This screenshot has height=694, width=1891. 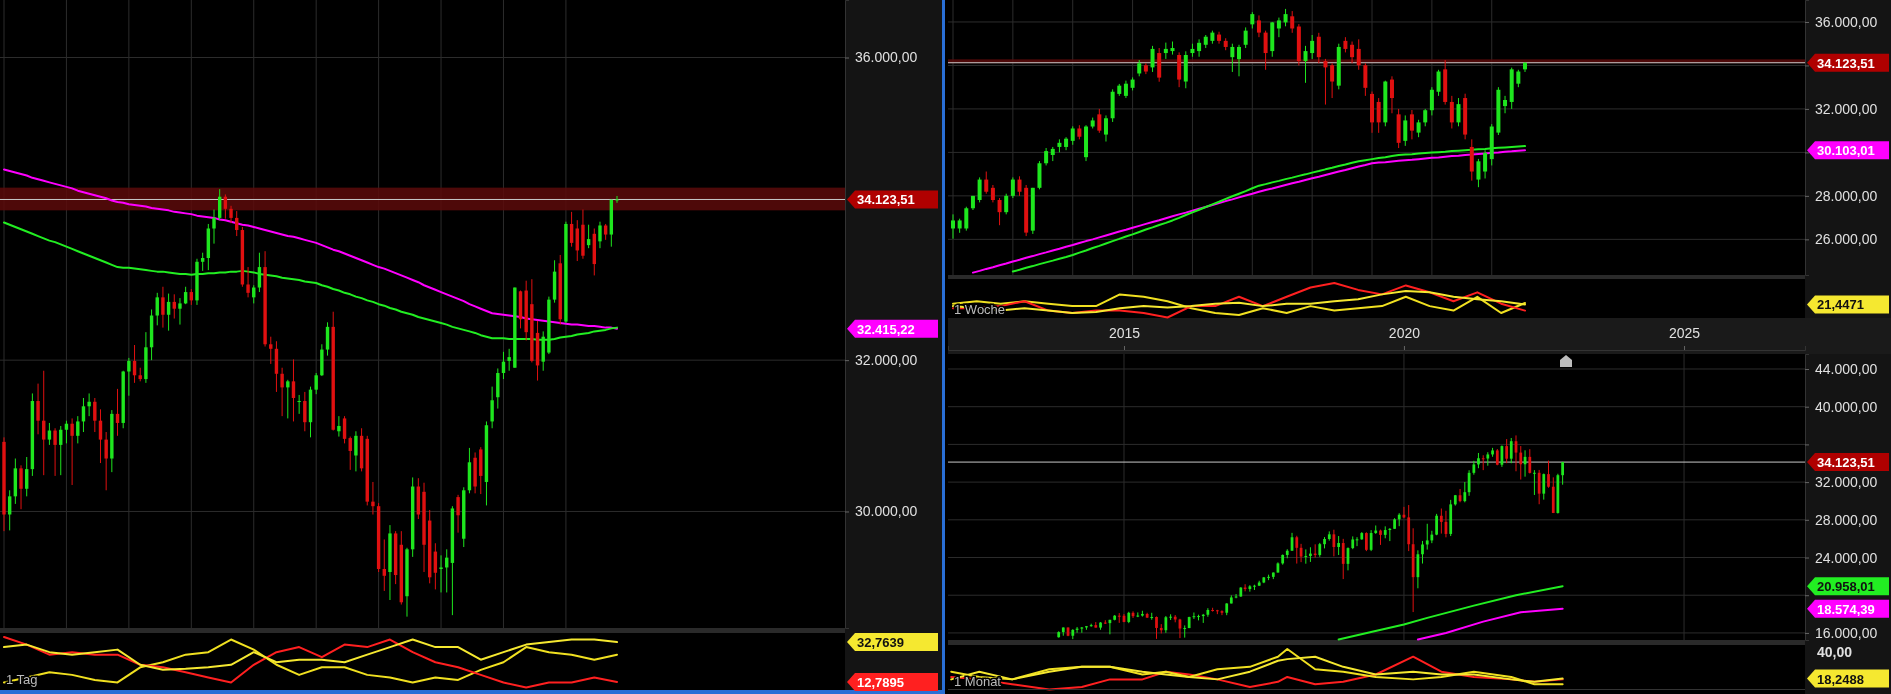 What do you see at coordinates (1124, 333) in the screenshot?
I see `x-tick-label: 2015` at bounding box center [1124, 333].